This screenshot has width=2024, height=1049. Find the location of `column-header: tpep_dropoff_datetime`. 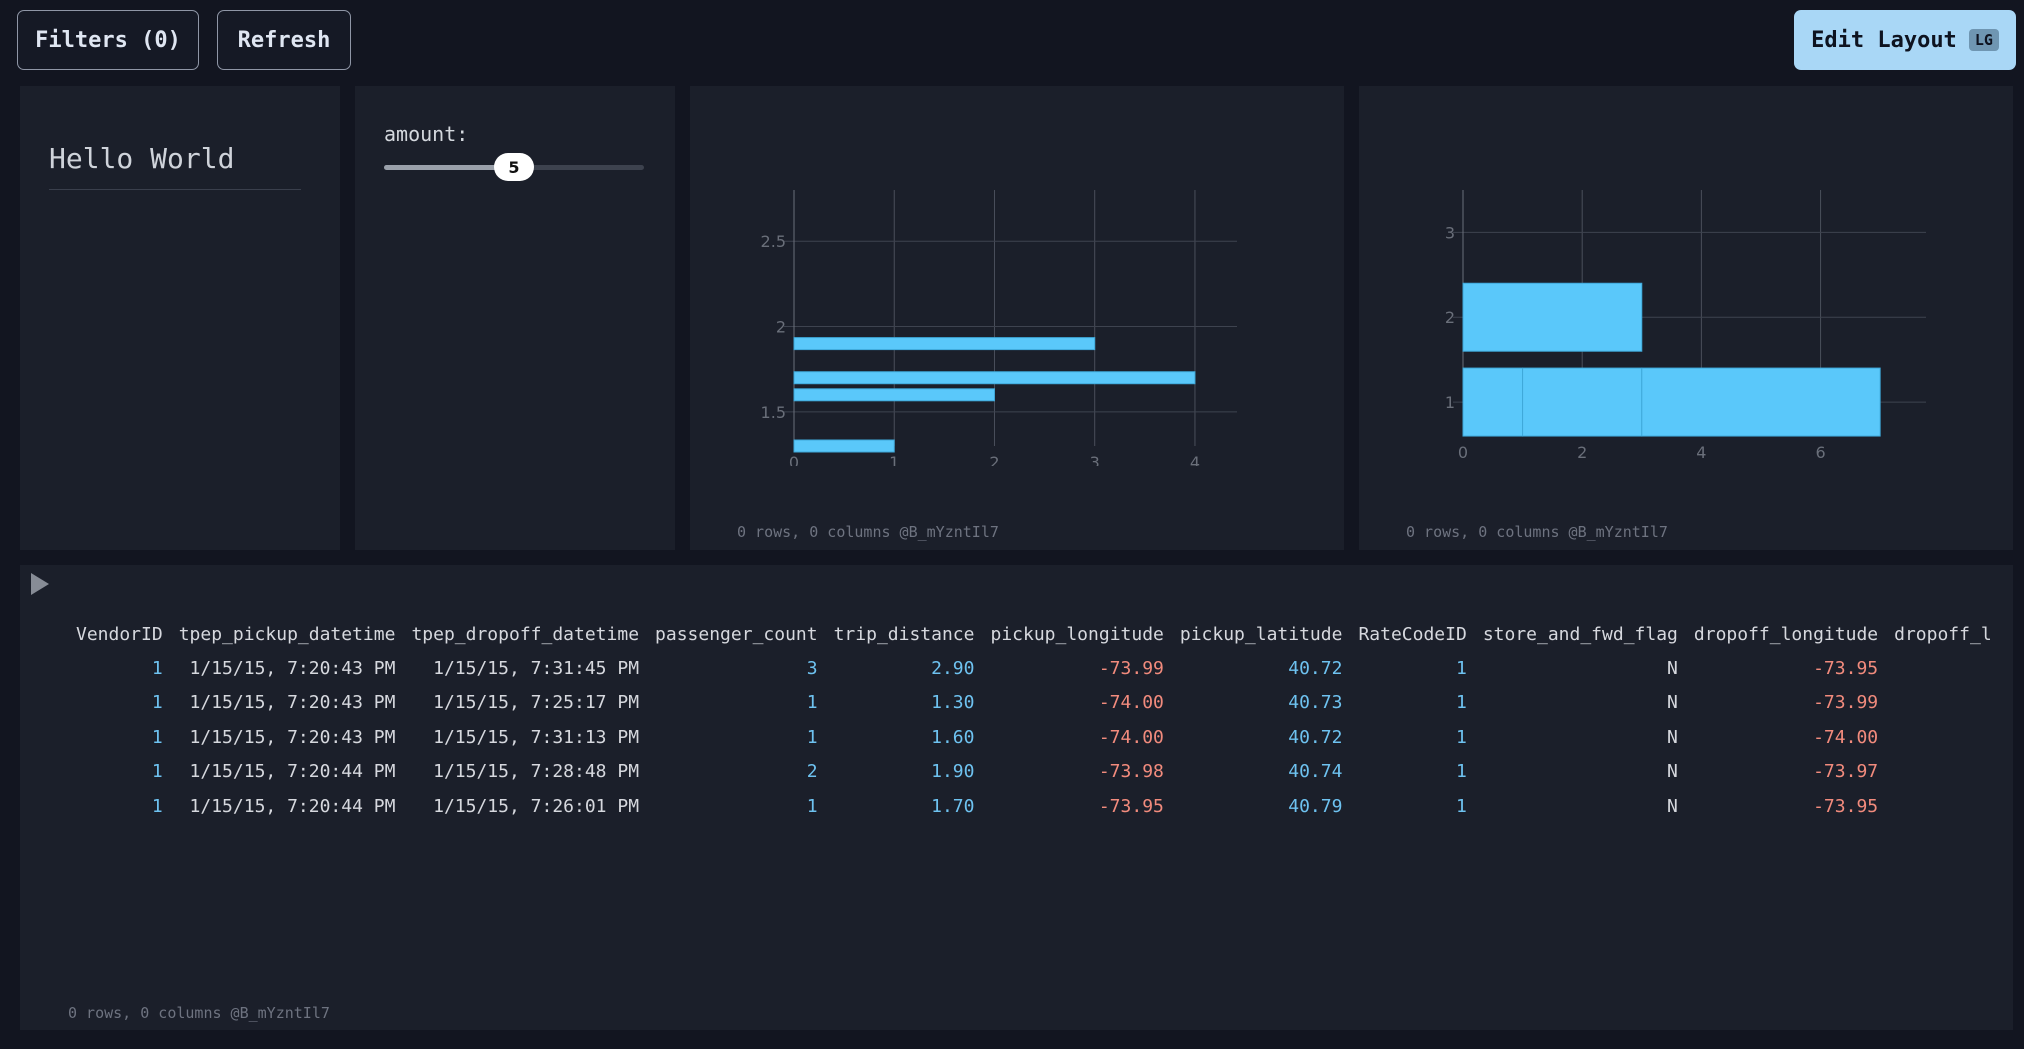

column-header: tpep_dropoff_datetime is located at coordinates (525, 634).